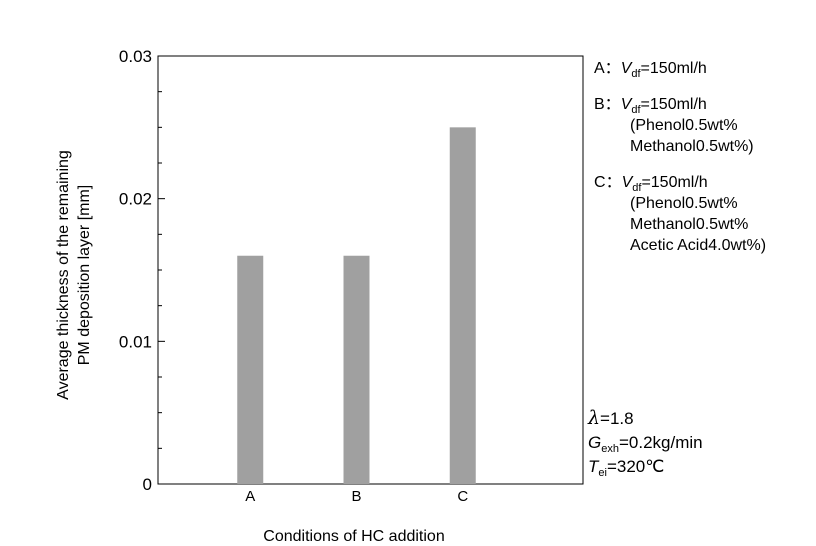 This screenshot has width=816, height=546. I want to click on t-ei-line: Tei=320℃, so click(645, 467).